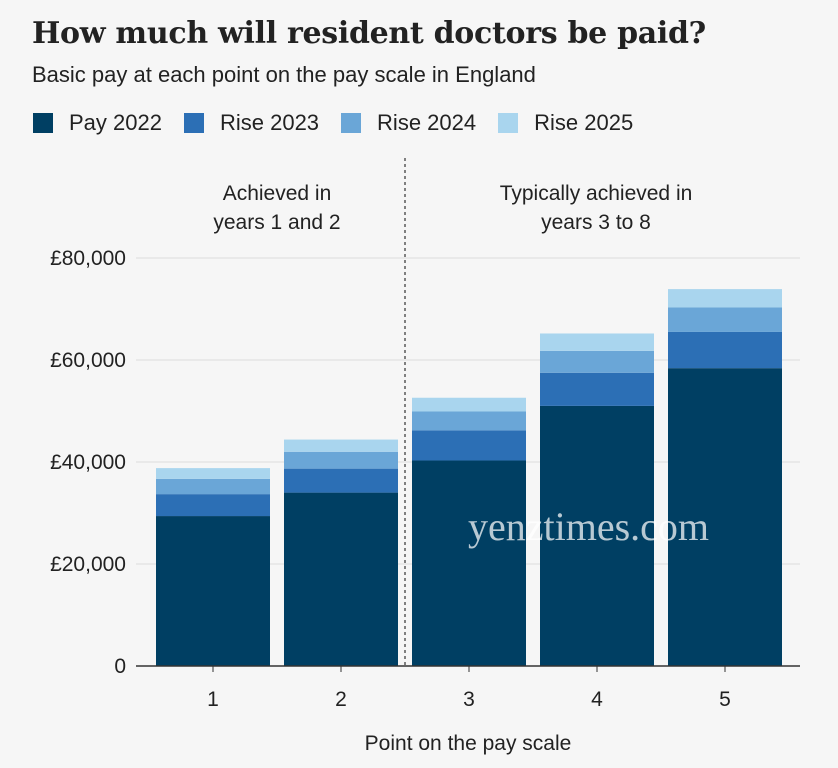  What do you see at coordinates (427, 122) in the screenshot?
I see `legend-label-rise-2024: Rise 2024` at bounding box center [427, 122].